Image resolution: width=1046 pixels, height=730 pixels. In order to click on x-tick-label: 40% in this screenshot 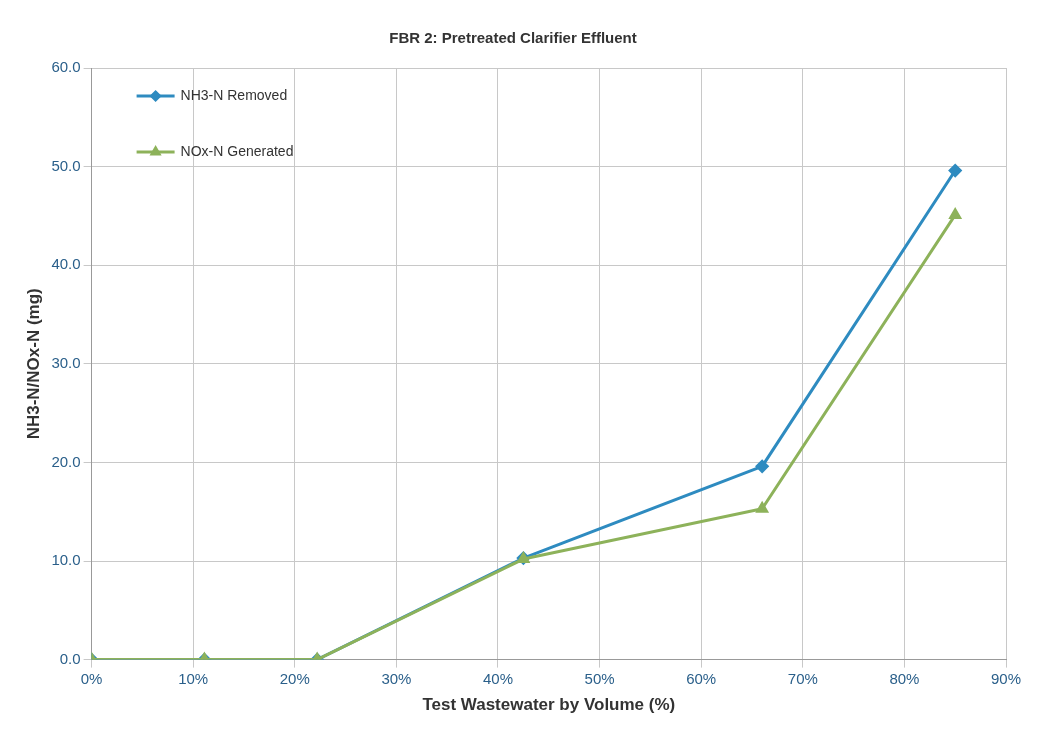, I will do `click(498, 678)`.